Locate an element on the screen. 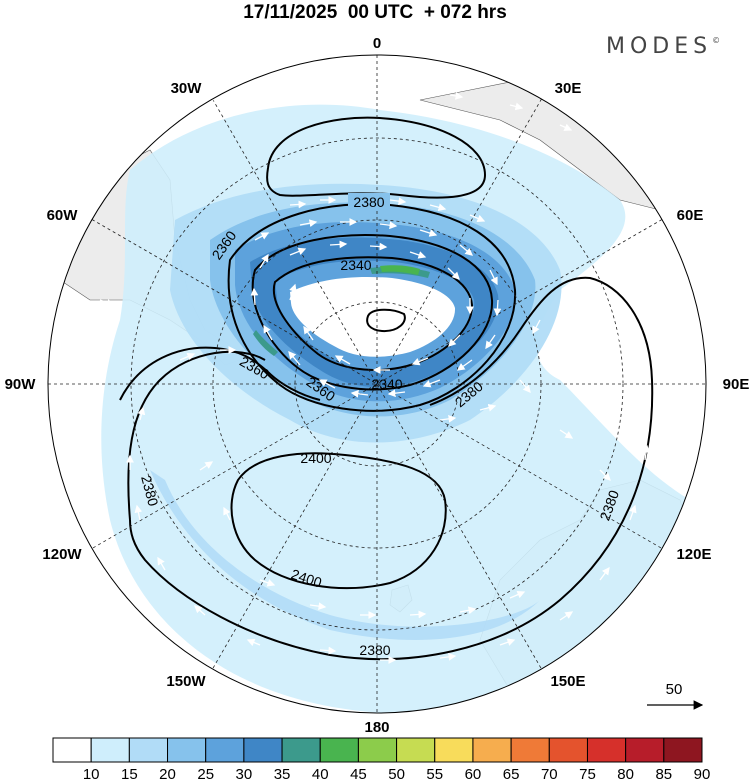 The image size is (750, 782). meridian-label-90e: 90E is located at coordinates (736, 384).